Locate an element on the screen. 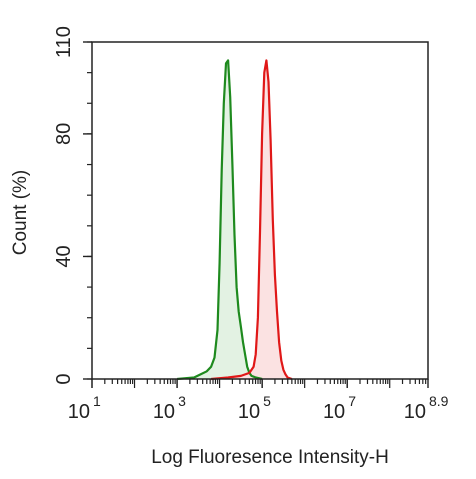  y-tick-label: 110 is located at coordinates (64, 42).